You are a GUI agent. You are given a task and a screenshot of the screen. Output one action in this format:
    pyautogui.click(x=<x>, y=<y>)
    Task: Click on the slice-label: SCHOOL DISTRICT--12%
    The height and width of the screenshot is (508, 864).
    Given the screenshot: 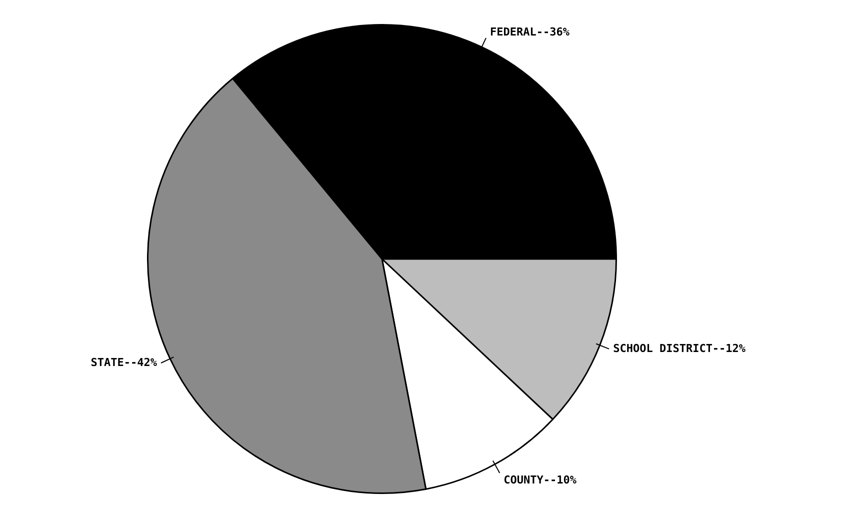 What is the action you would take?
    pyautogui.click(x=679, y=348)
    